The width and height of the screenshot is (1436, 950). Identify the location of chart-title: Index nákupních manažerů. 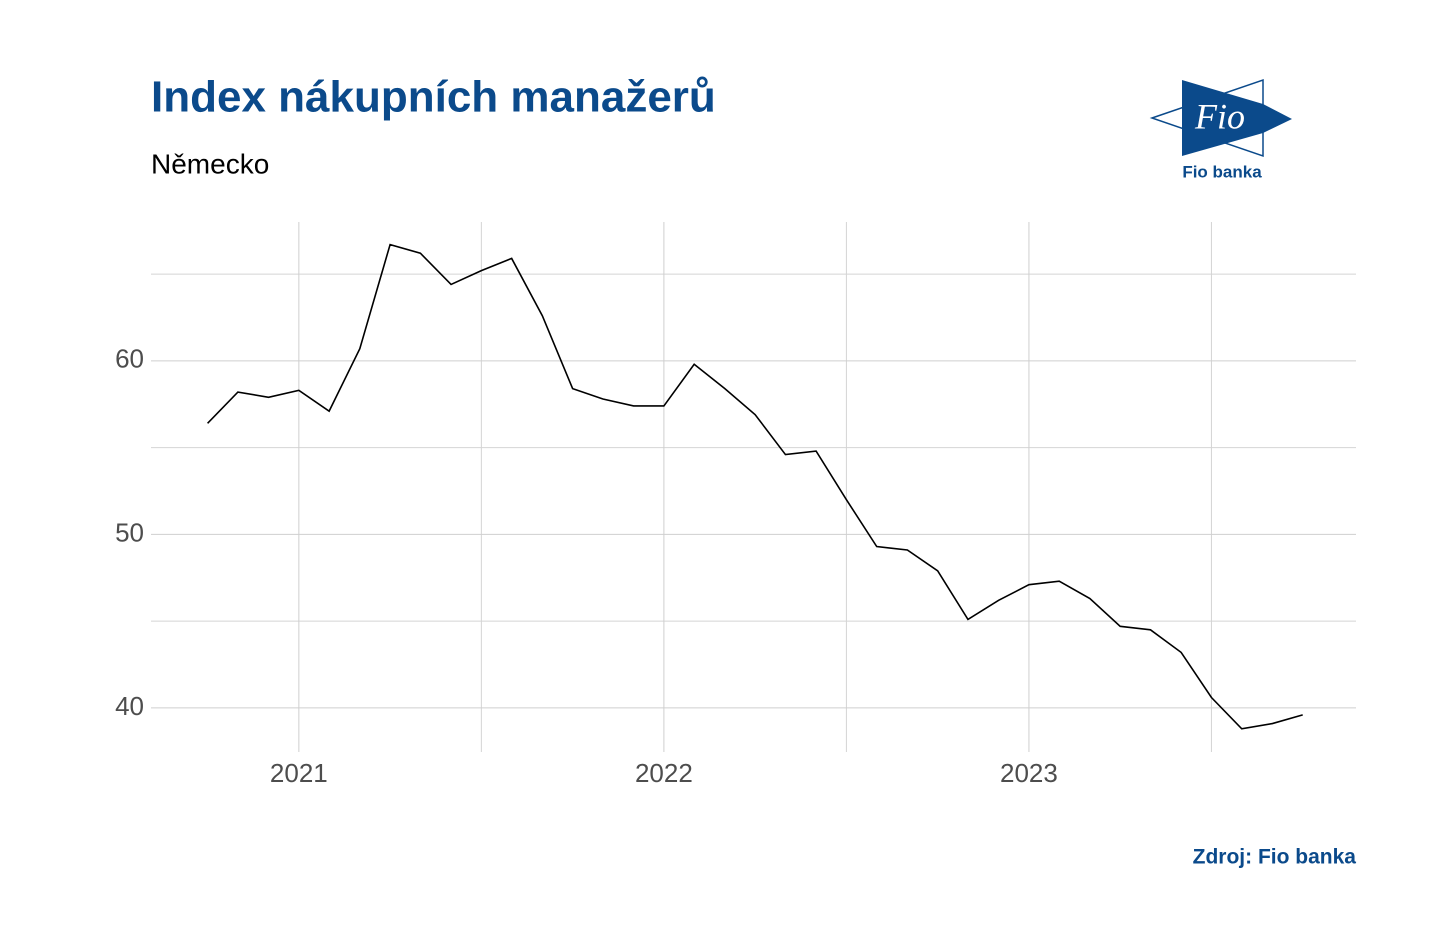
(433, 97).